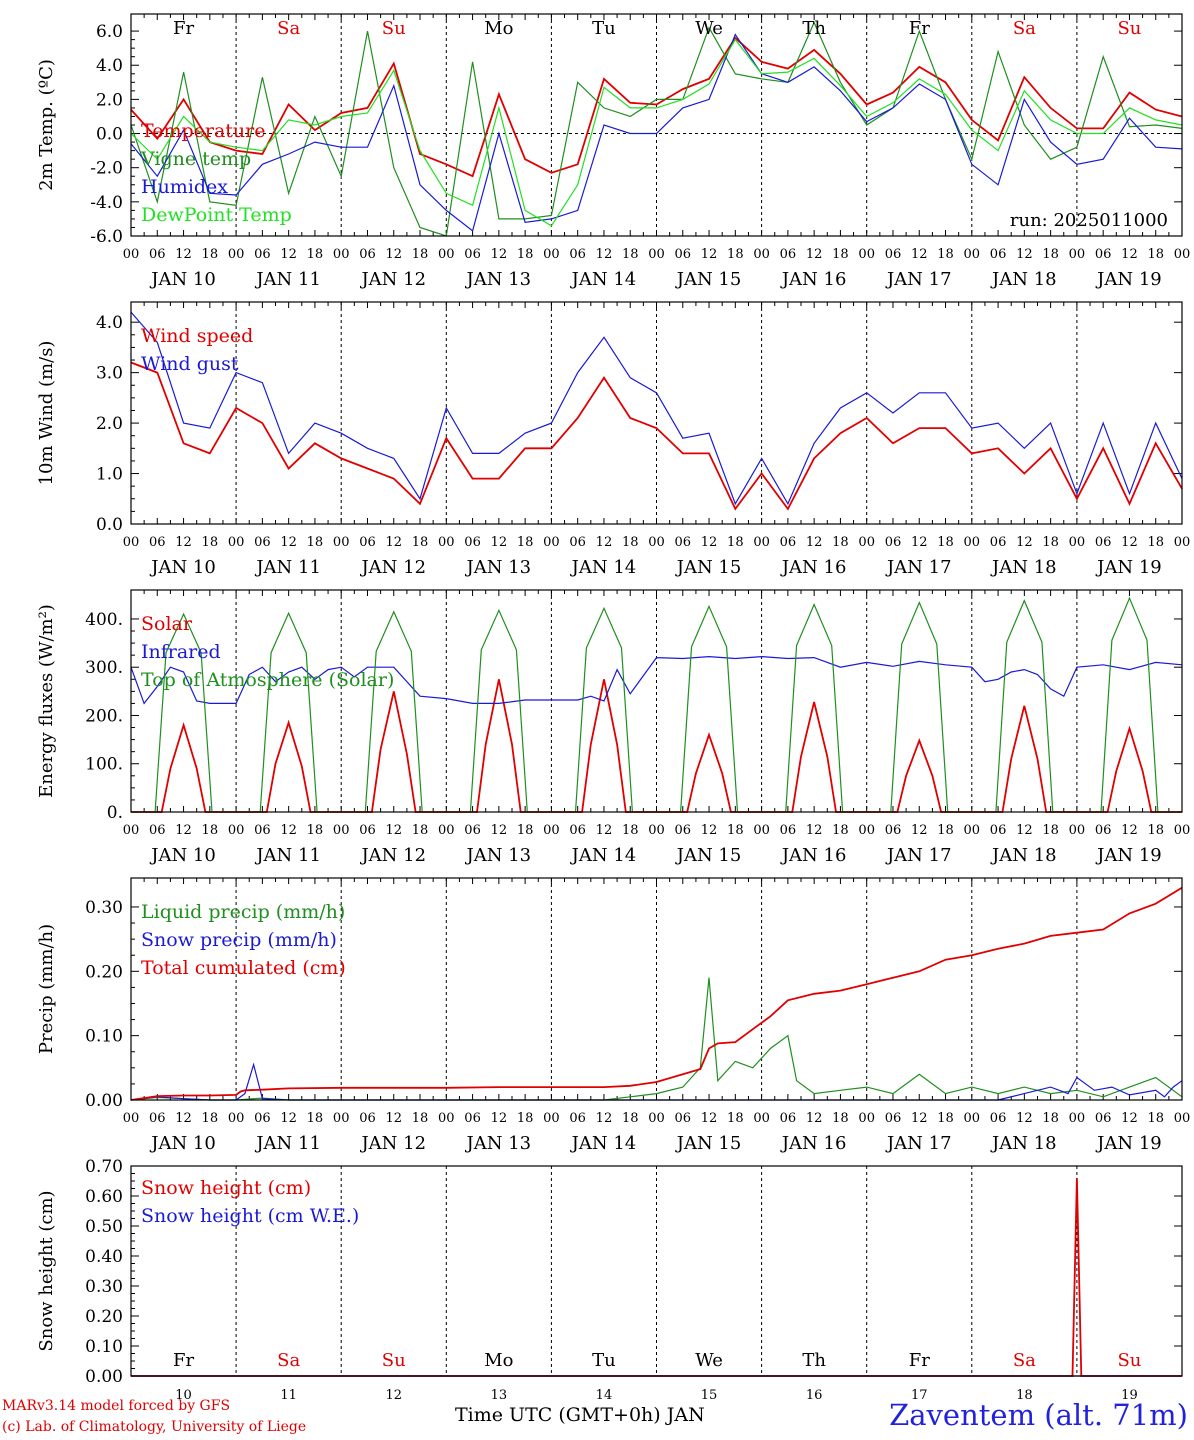 The image size is (1194, 1440). I want to click on date-label: 17, so click(919, 1395).